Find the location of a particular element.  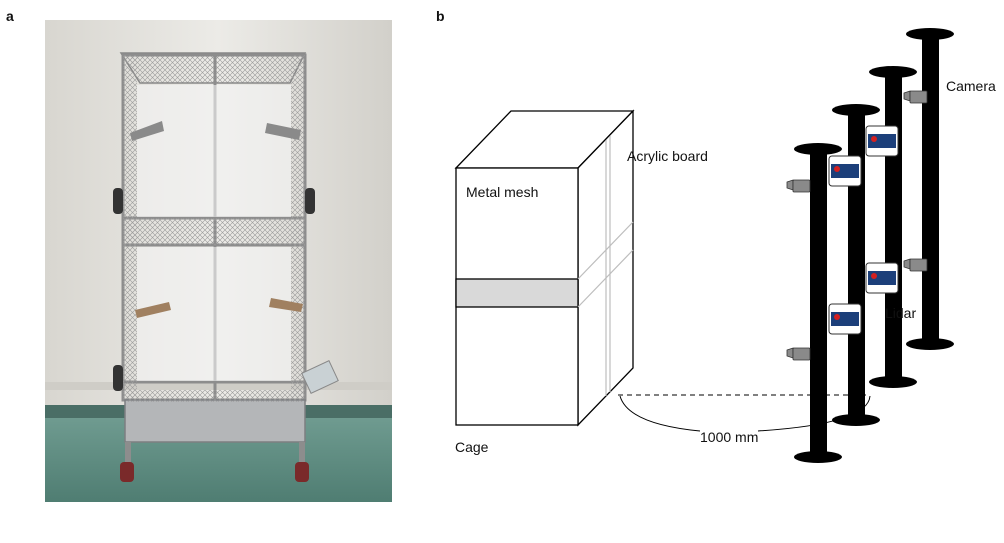

shelf-lower-right is located at coordinates (286, 305).